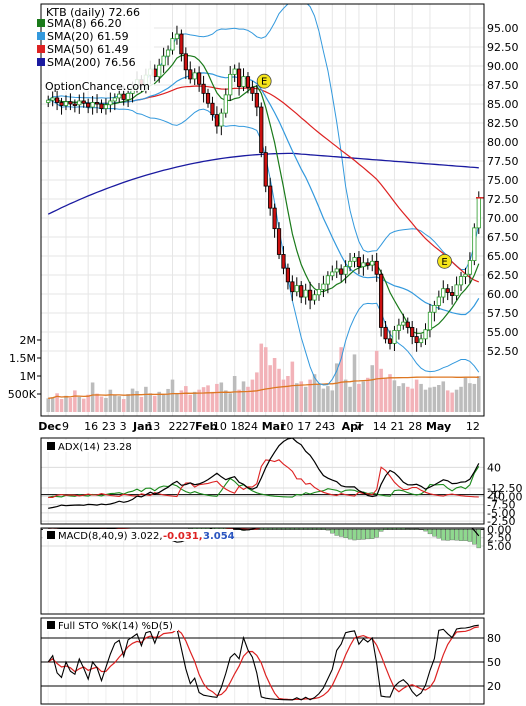 The width and height of the screenshot is (526, 706). Describe the element at coordinates (444, 262) in the screenshot. I see `earnings-marker-label: E` at that location.